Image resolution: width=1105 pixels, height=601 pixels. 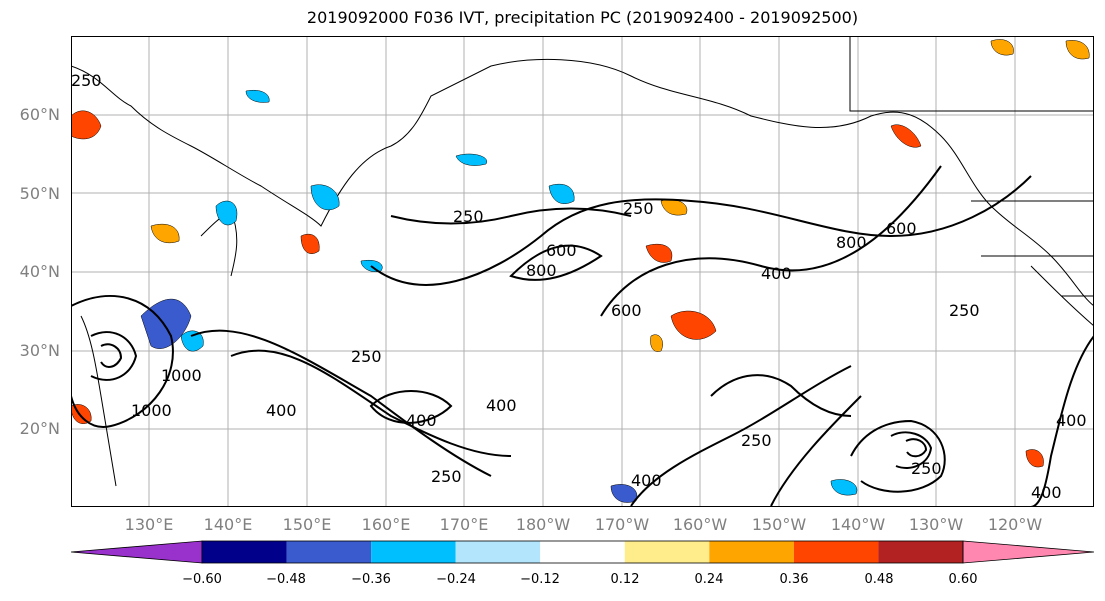 I want to click on lon-label: 130°E, so click(x=149, y=524).